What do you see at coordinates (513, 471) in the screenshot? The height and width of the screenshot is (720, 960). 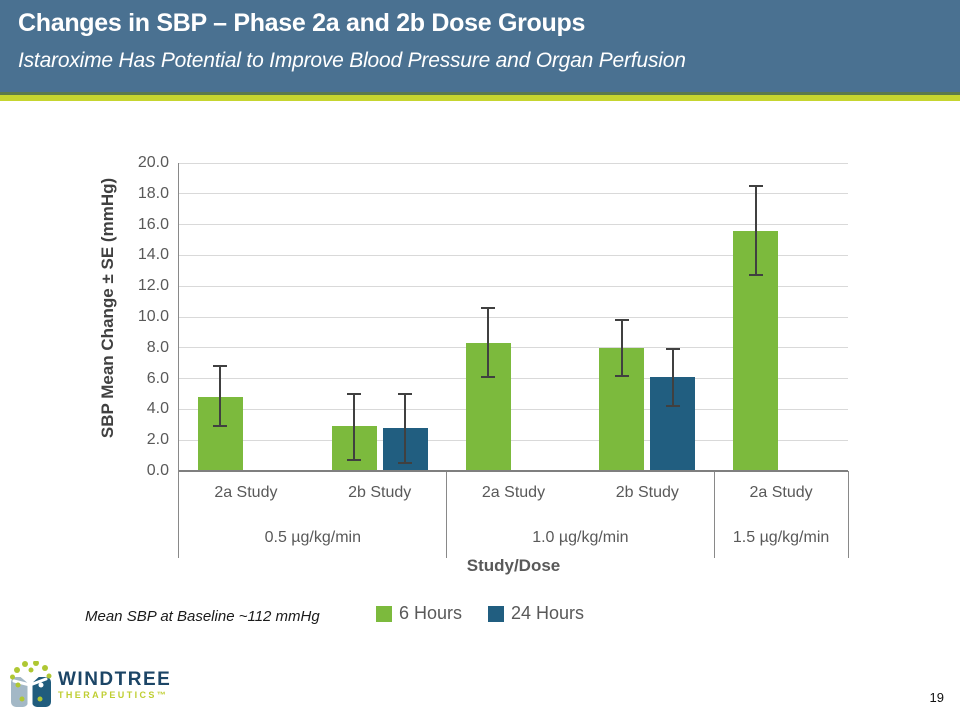 I see `x-axis-line` at bounding box center [513, 471].